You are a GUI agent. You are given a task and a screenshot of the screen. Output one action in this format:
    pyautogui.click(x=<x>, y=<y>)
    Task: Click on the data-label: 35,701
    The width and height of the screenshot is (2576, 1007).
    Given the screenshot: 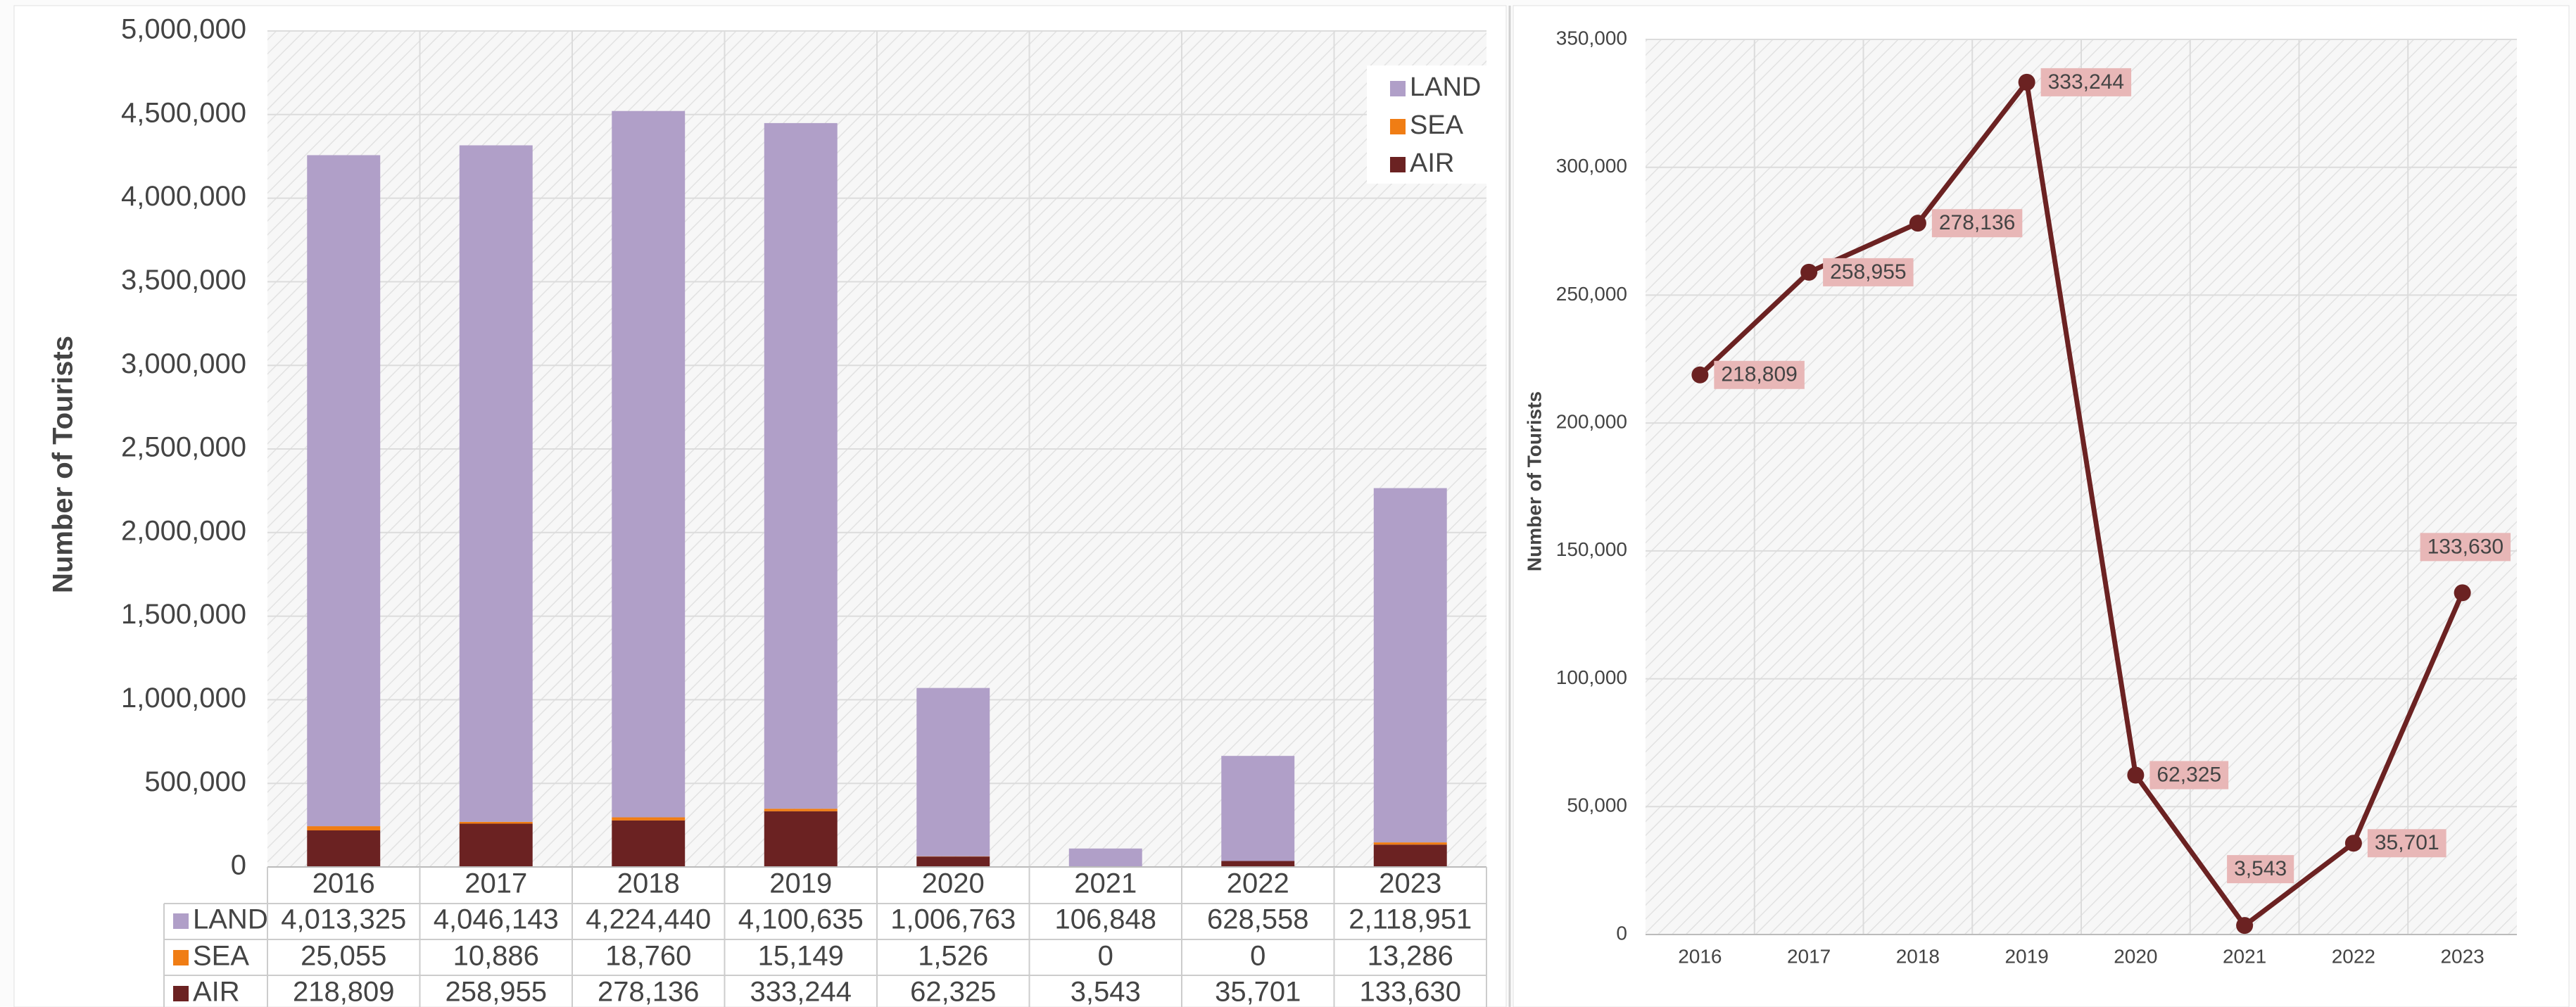 What is the action you would take?
    pyautogui.click(x=2407, y=842)
    